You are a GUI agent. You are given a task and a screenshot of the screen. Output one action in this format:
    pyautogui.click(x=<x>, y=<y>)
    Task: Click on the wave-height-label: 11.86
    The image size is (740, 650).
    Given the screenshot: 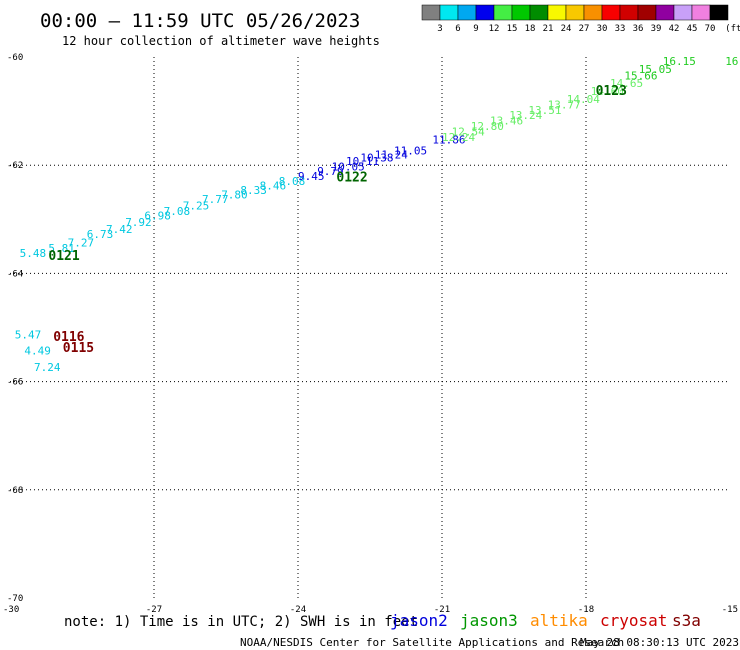 What is the action you would take?
    pyautogui.click(x=448, y=140)
    